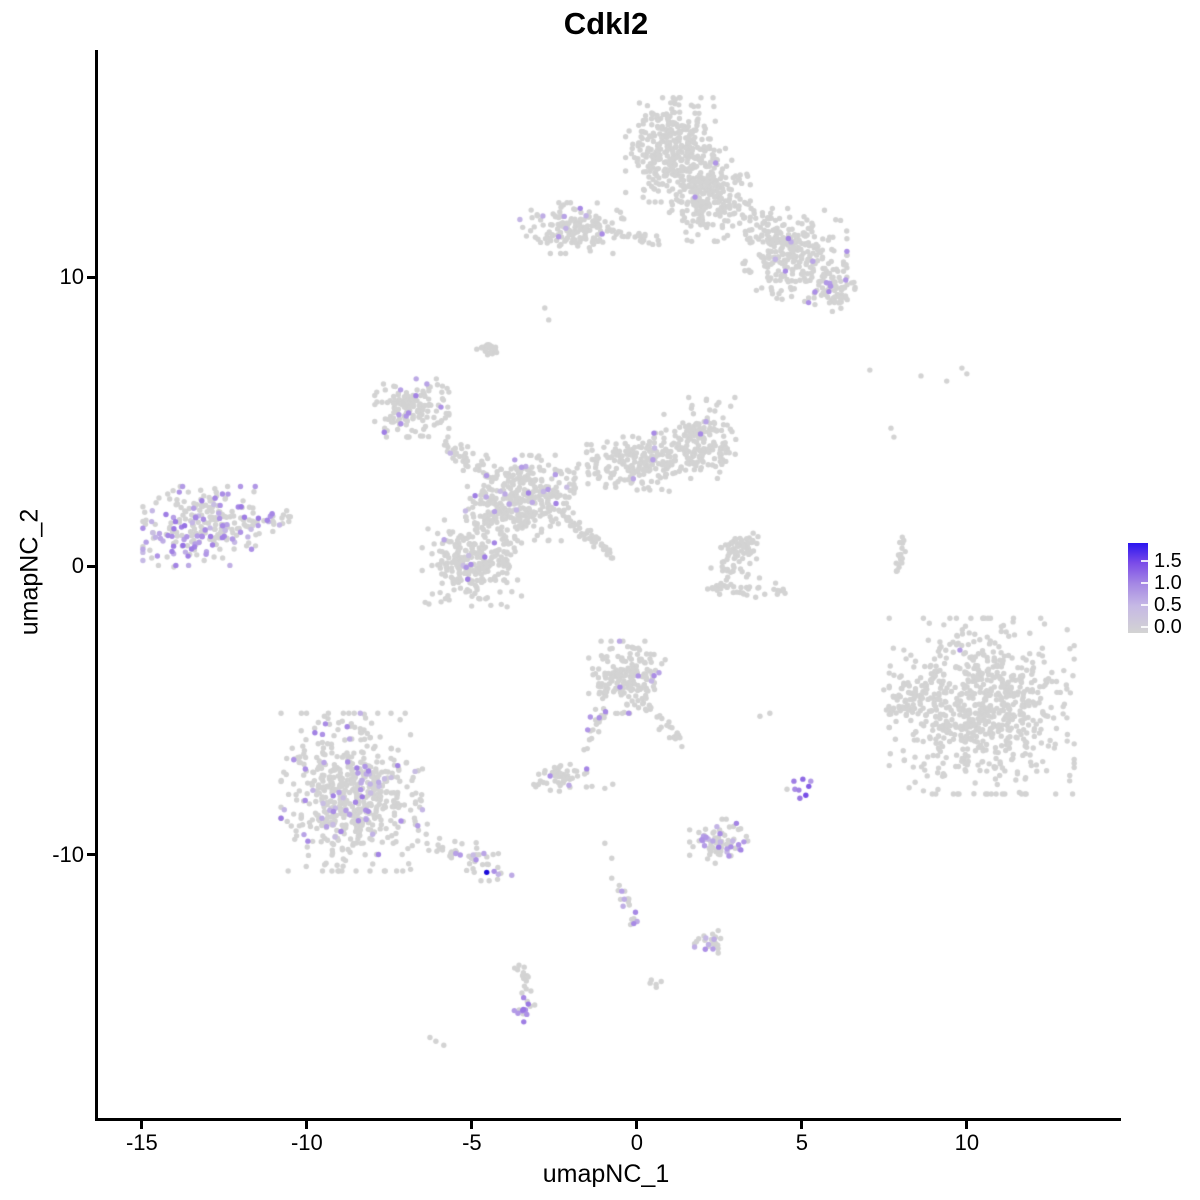 This screenshot has width=1200, height=1200. Describe the element at coordinates (68, 854) in the screenshot. I see `y-tick-label: -10` at that location.